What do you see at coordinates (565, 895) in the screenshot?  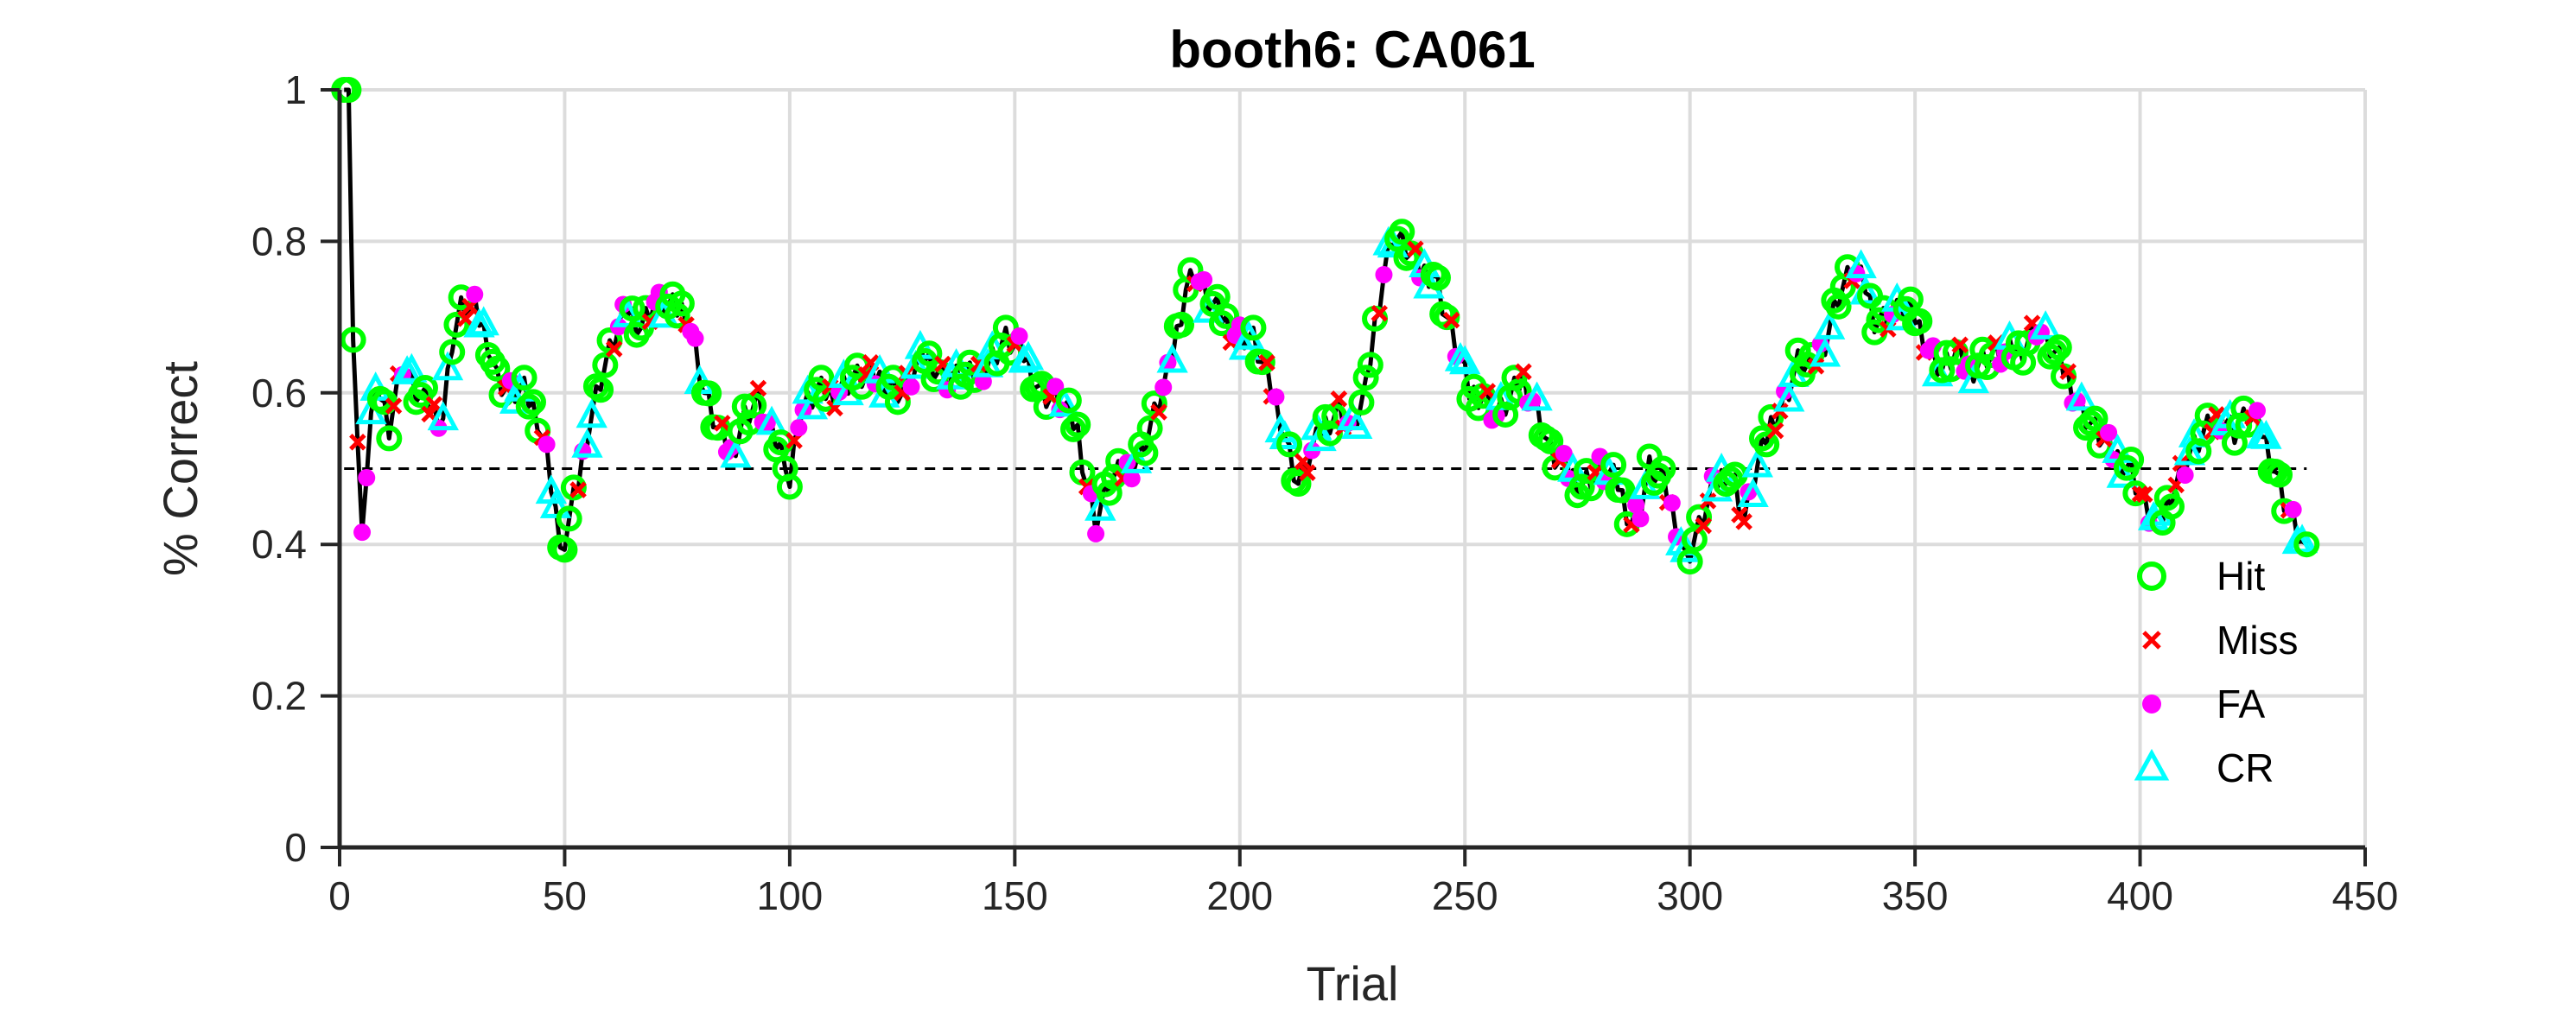 I see `x-tick-label: 50` at bounding box center [565, 895].